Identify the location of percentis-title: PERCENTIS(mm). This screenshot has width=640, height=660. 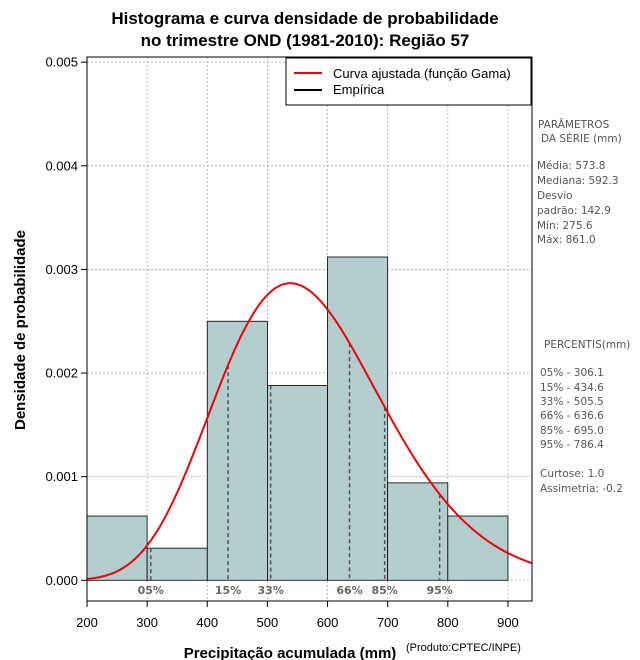
(587, 345).